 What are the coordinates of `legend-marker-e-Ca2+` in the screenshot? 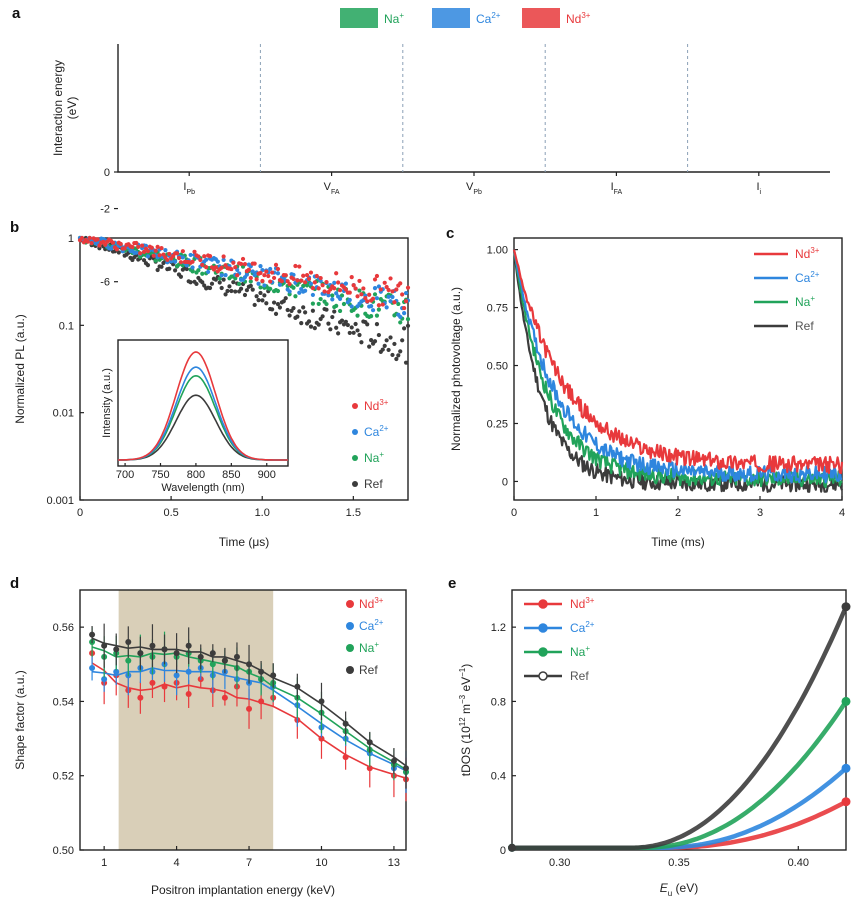 It's located at (543, 628).